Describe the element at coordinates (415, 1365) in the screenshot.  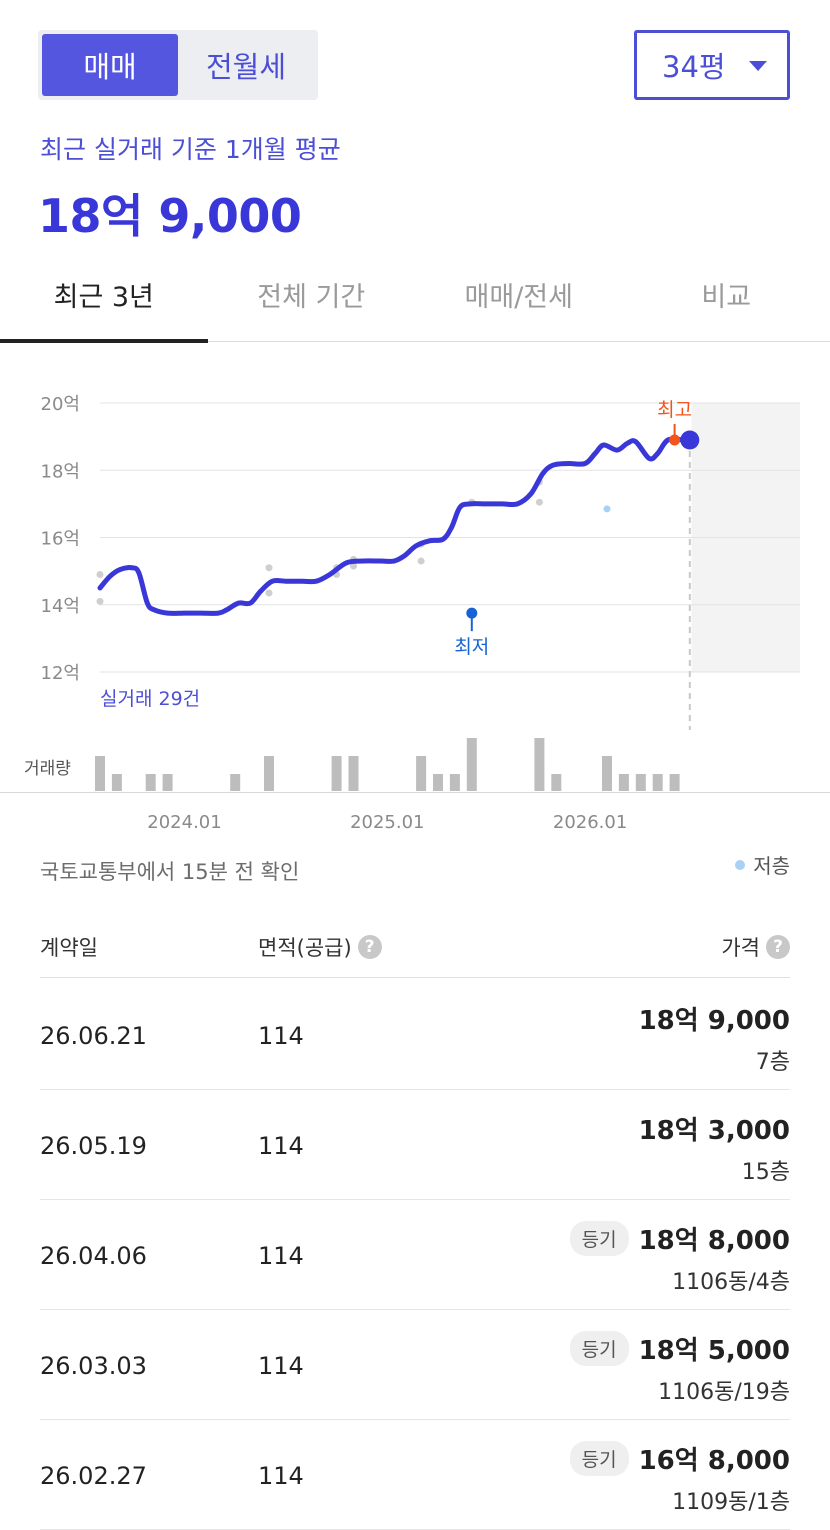
I see `table-row: 26.03.03 114 등기 18억 5,000 1106동/19층` at that location.